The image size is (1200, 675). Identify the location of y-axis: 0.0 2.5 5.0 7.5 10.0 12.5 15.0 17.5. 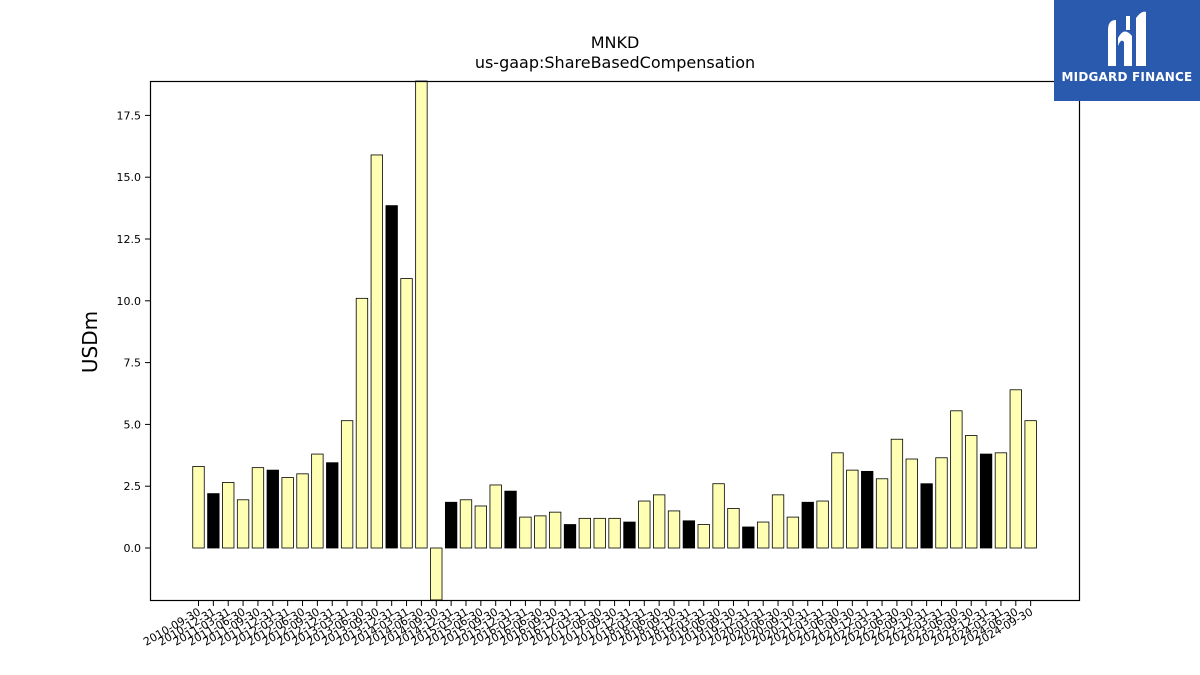
(134, 332).